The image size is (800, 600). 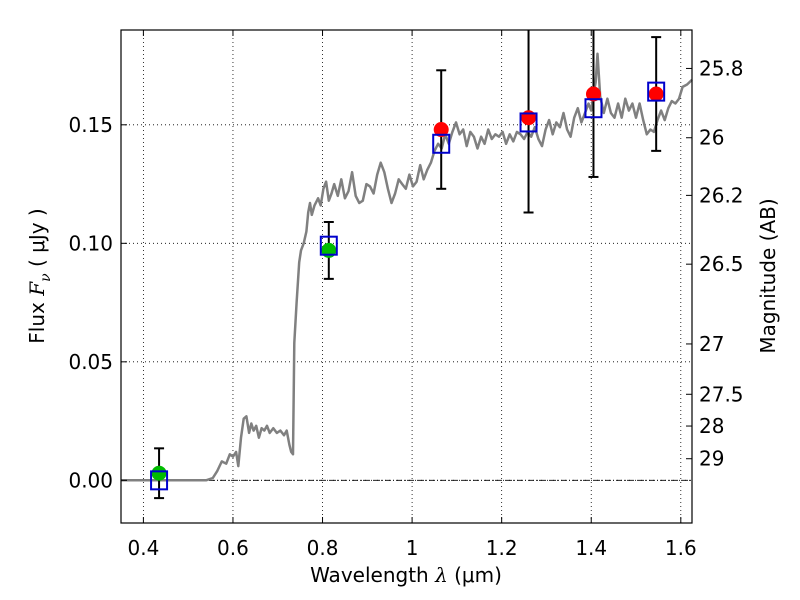 I want to click on y-axis-ticks: 0.00 0.05 0.10 0.15, so click(x=97, y=302).